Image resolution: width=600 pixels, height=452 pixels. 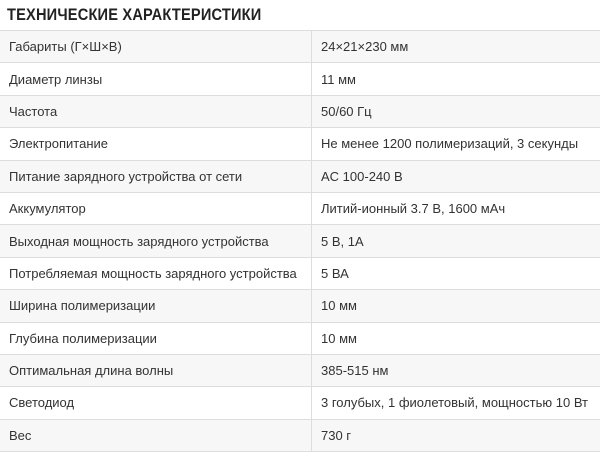 I want to click on spec-value: AC 100-240 В, so click(x=455, y=176).